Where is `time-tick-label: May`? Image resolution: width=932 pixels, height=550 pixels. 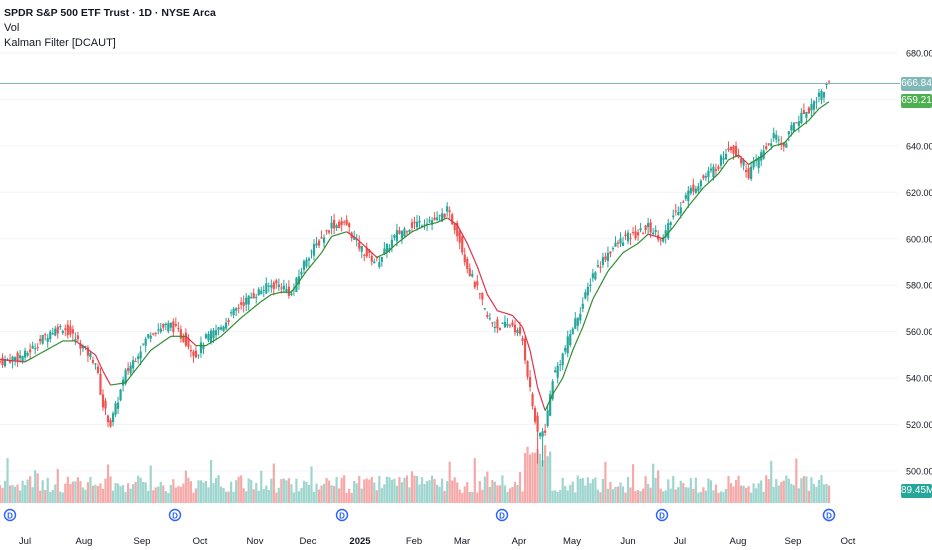 time-tick-label: May is located at coordinates (572, 541).